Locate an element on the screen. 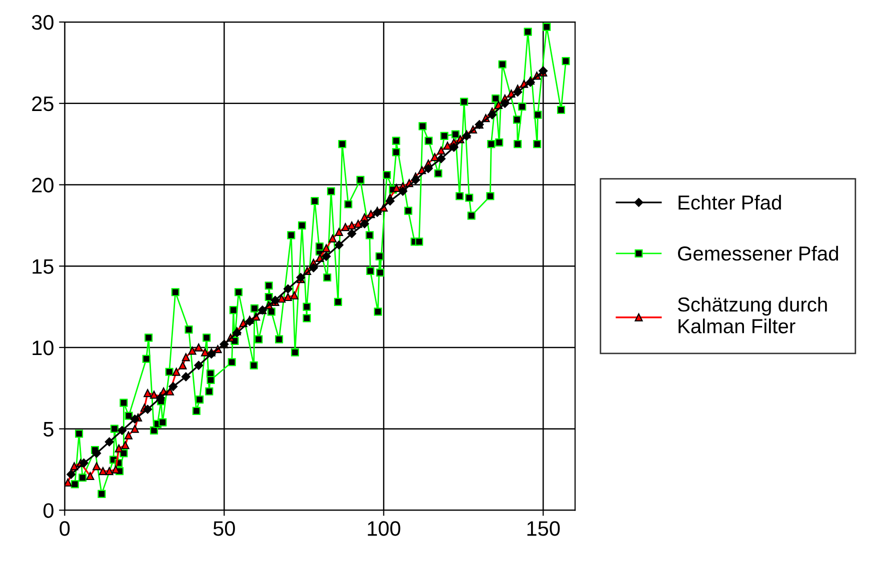 The width and height of the screenshot is (874, 565). legend-label: Schätzung durch Kalman Filter is located at coordinates (752, 315).